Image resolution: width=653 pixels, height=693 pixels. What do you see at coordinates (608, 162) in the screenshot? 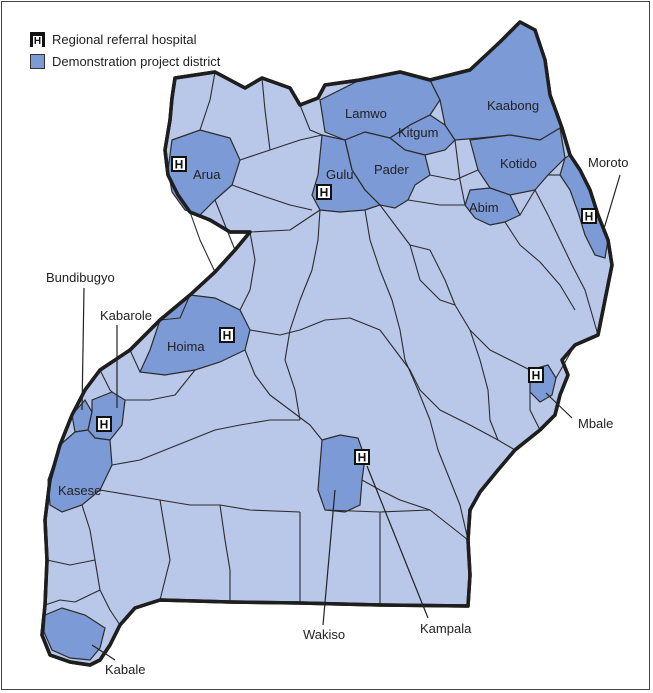
I see `callout-moroto: Moroto` at bounding box center [608, 162].